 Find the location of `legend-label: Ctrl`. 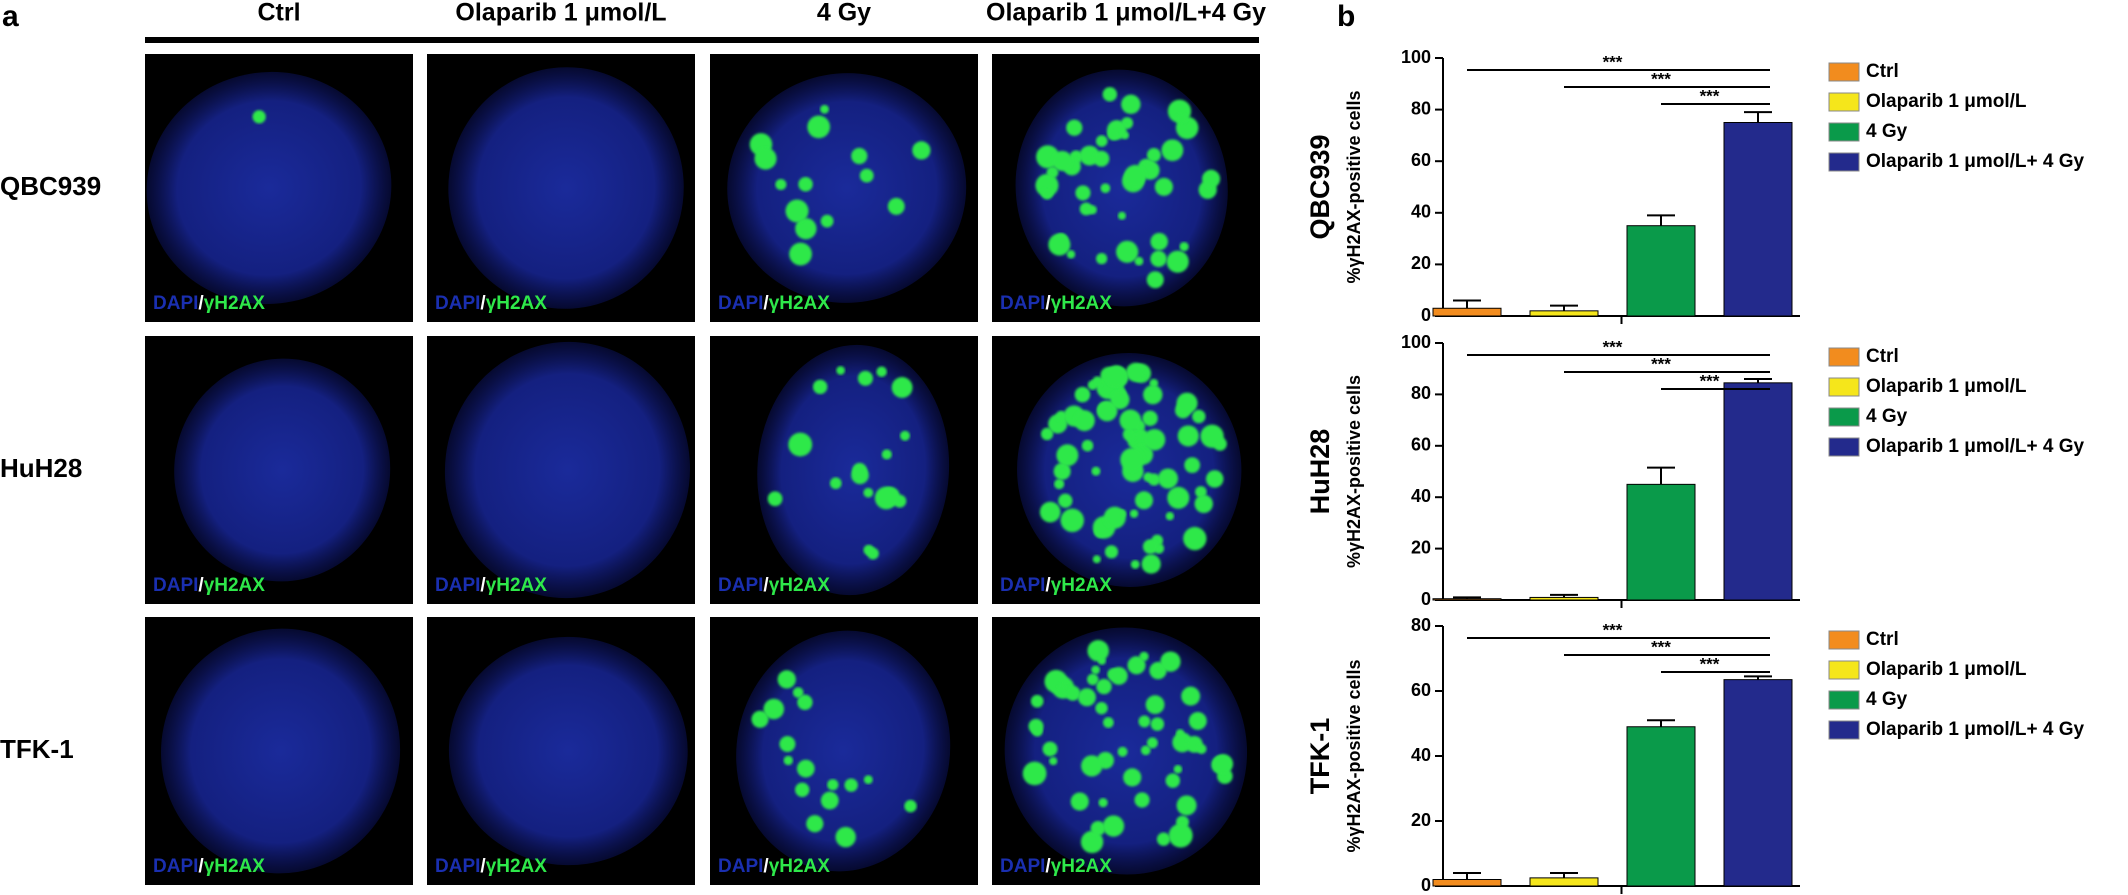

legend-label: Ctrl is located at coordinates (1882, 71).